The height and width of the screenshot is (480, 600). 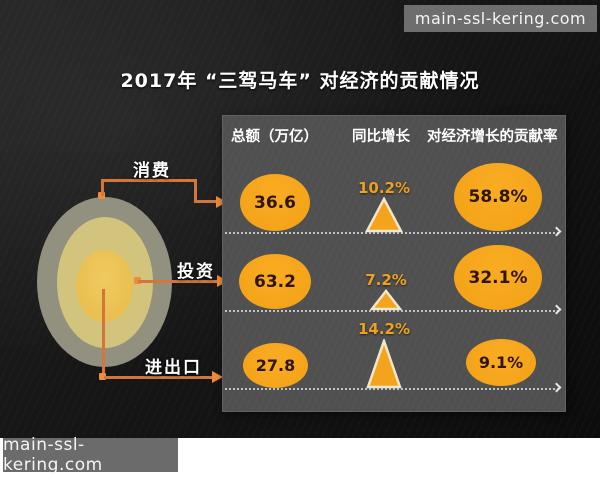 What do you see at coordinates (501, 362) in the screenshot?
I see `contribution-bubble-trade: 9.1%` at bounding box center [501, 362].